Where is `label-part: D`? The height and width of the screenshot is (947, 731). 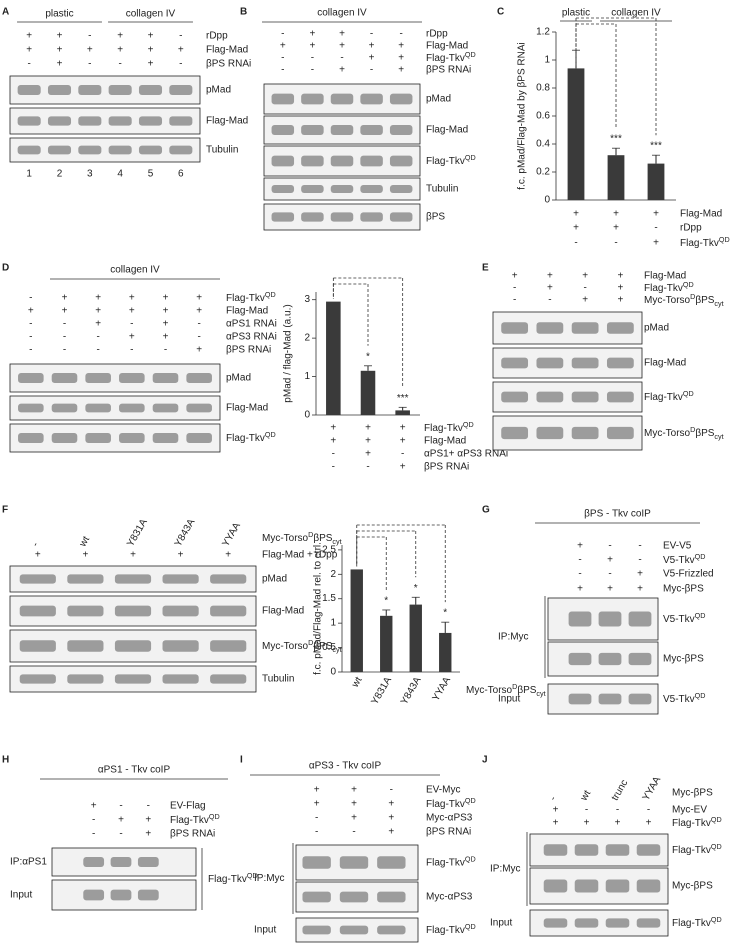
label-part: D is located at coordinates (310, 534).